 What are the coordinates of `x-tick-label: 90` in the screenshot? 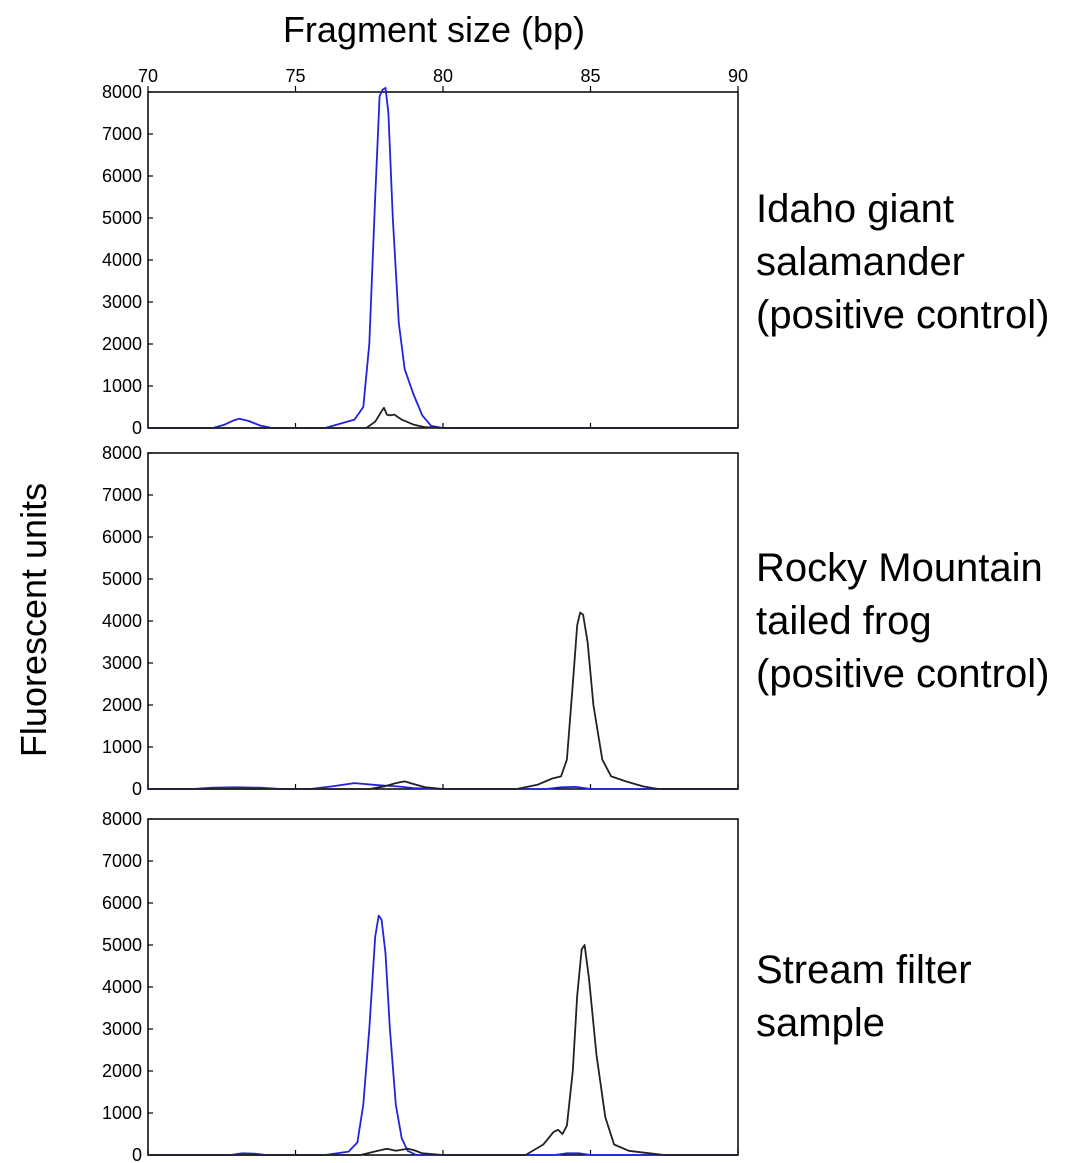 It's located at (738, 76).